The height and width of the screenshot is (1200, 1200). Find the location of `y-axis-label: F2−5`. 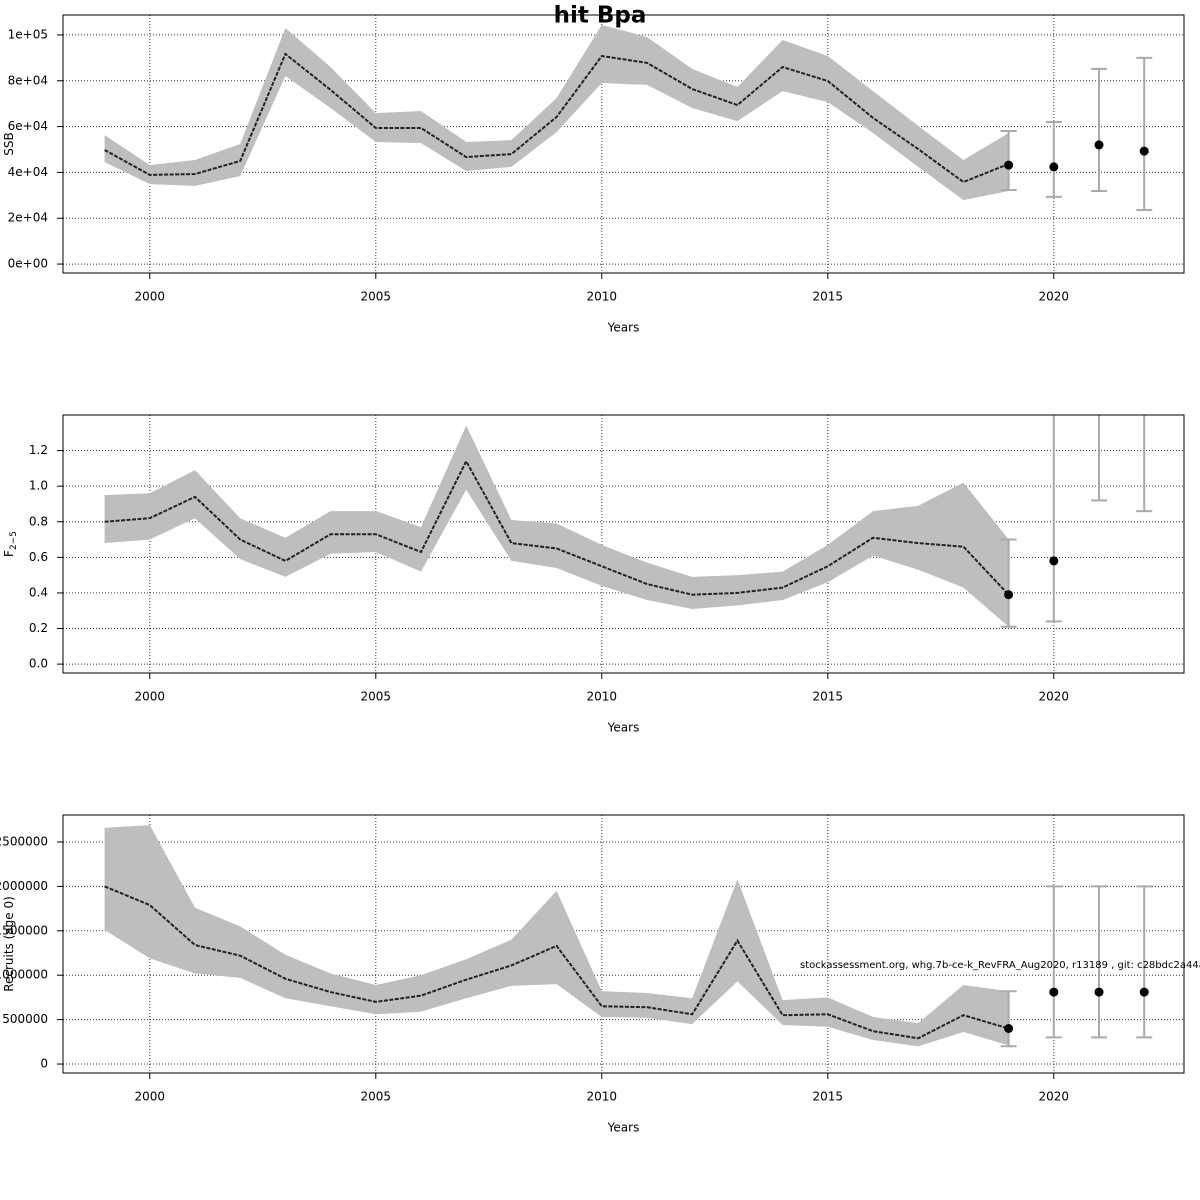

y-axis-label: F2−5 is located at coordinates (10, 544).